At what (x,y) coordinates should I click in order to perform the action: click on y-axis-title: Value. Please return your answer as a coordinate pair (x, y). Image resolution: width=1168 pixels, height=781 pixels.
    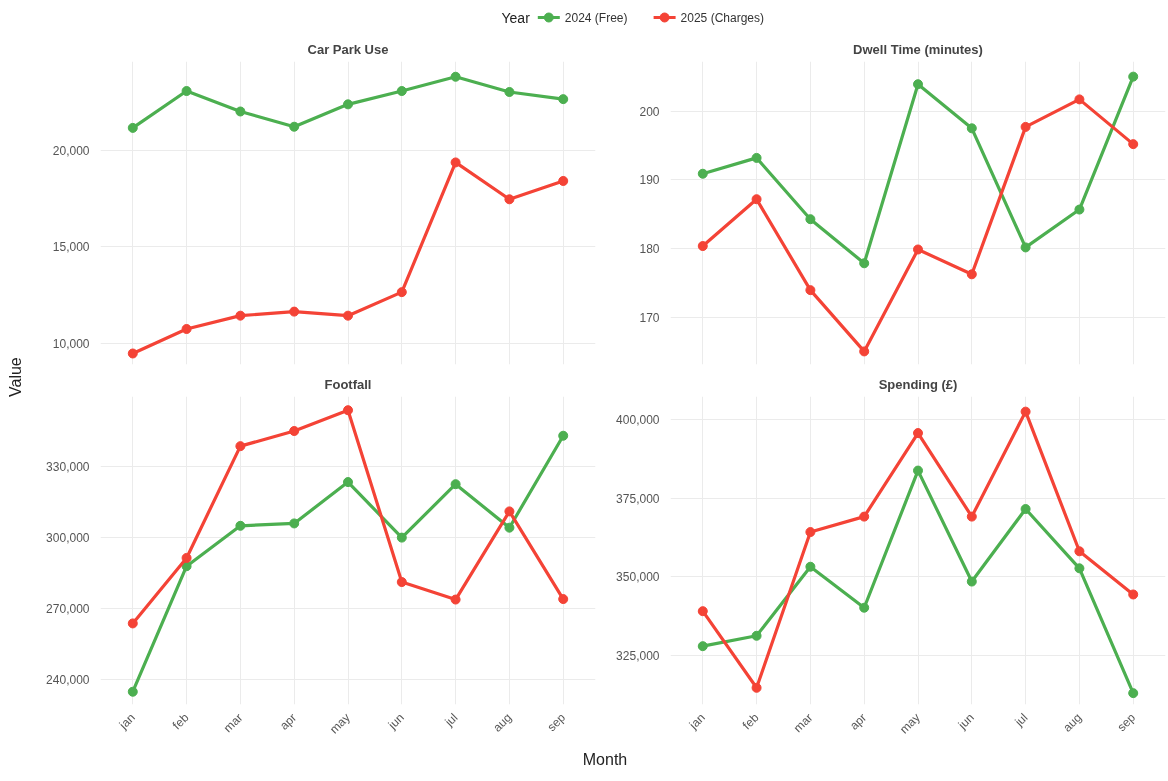
    Looking at the image, I should click on (15, 377).